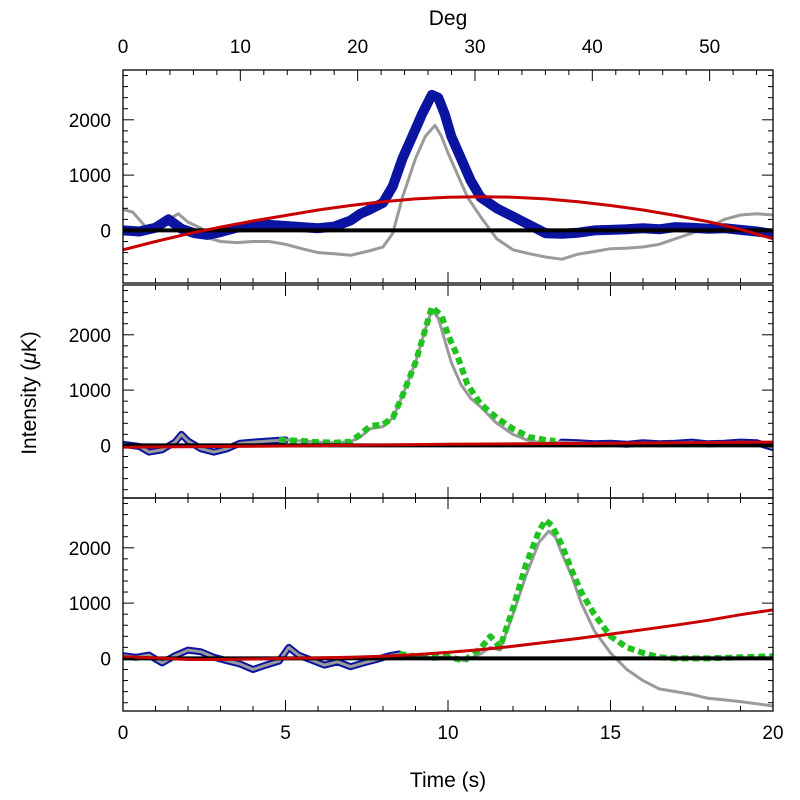  What do you see at coordinates (448, 18) in the screenshot?
I see `top-axis-label: Deg` at bounding box center [448, 18].